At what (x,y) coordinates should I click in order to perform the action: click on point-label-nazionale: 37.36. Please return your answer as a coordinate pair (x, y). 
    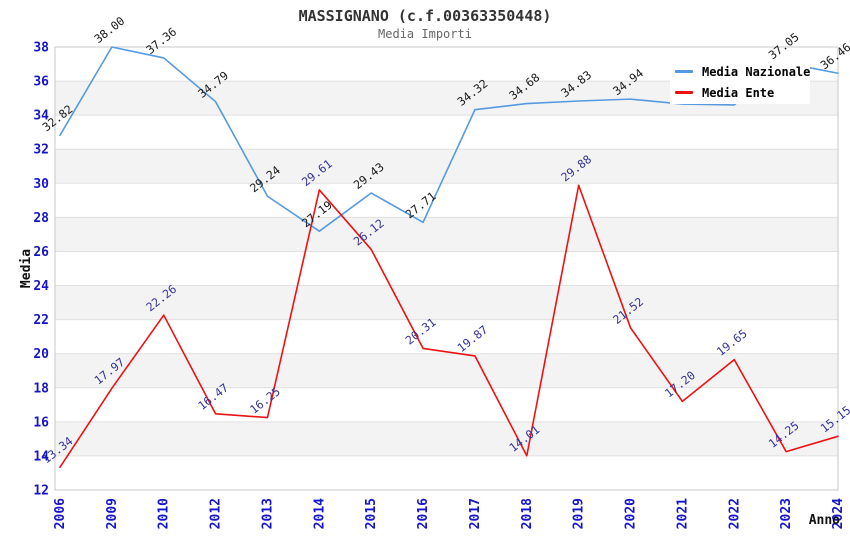
    Looking at the image, I should click on (161, 41).